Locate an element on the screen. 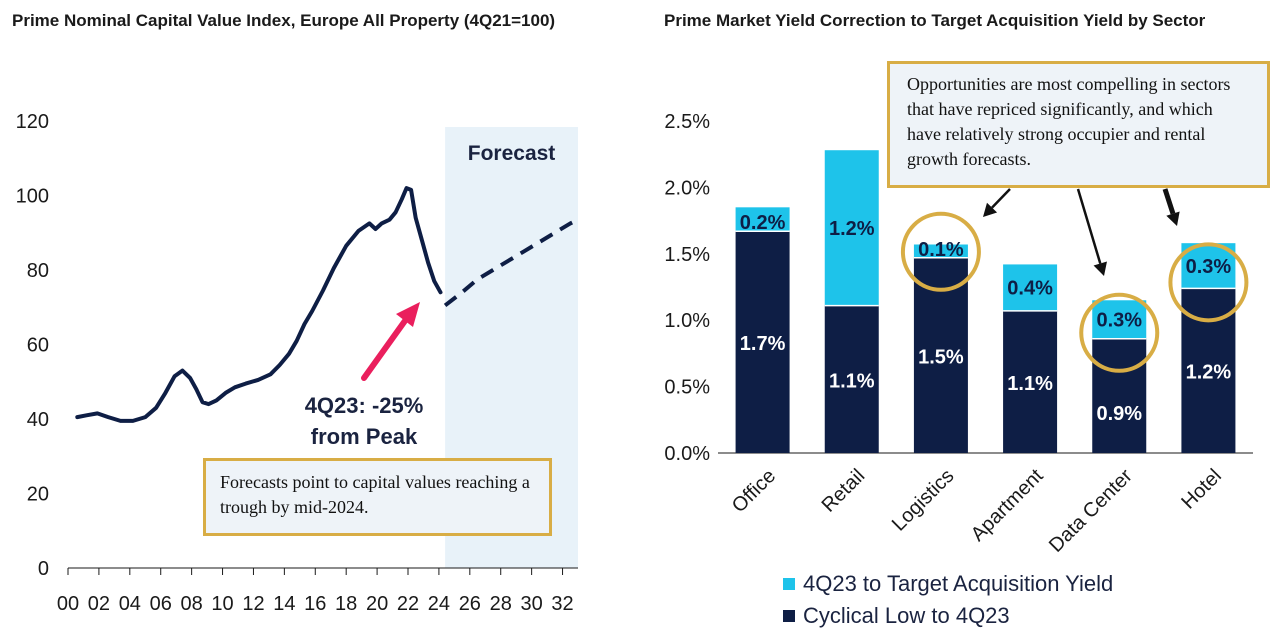  line-chart-y-tick: 40 is located at coordinates (38, 420).